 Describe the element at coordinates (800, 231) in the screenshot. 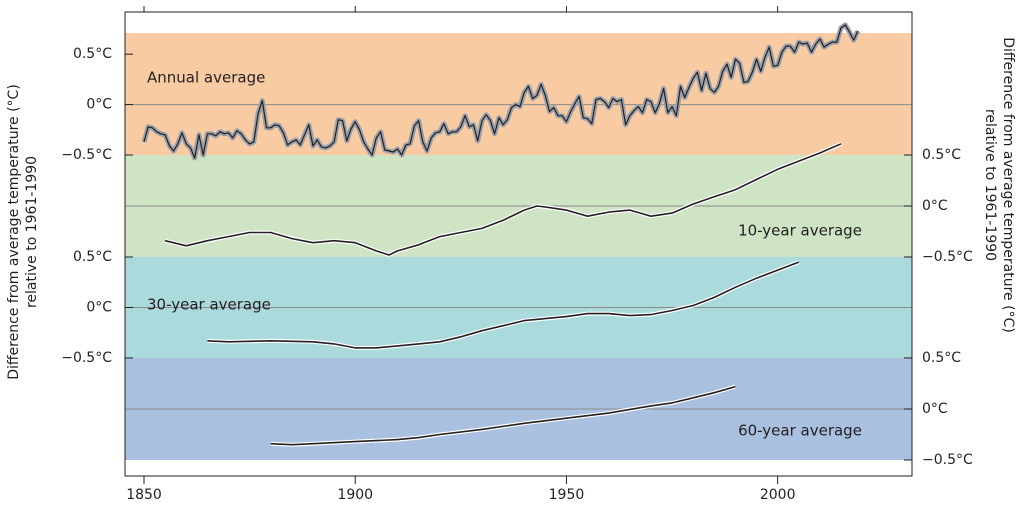

I see `series-label: 10-year average` at that location.